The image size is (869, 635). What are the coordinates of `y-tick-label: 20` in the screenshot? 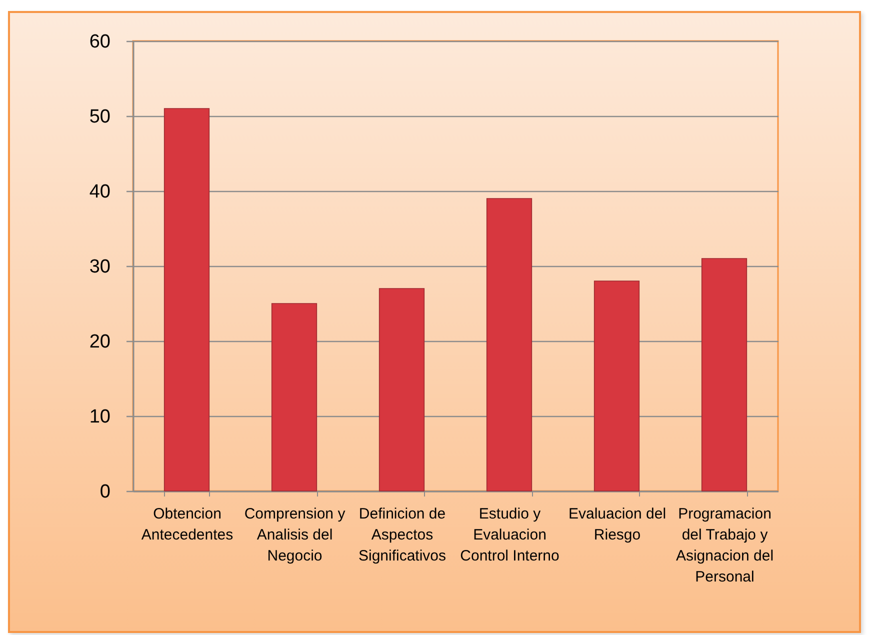 It's located at (99, 342).